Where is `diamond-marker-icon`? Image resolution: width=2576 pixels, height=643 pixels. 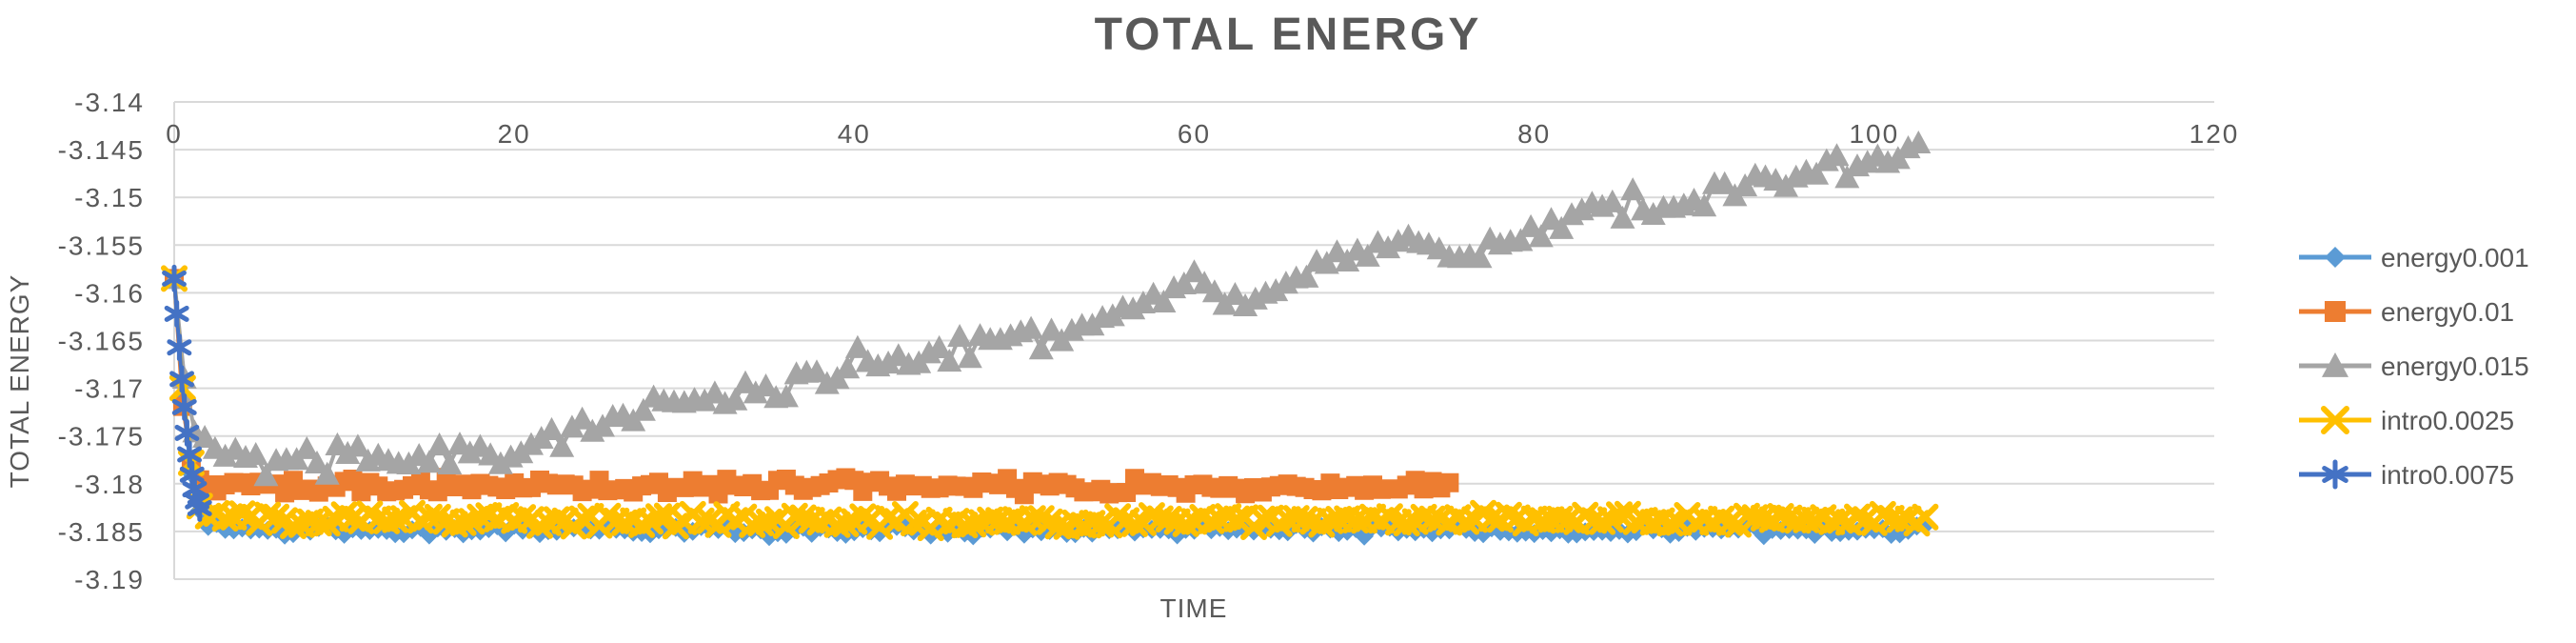 diamond-marker-icon is located at coordinates (2335, 257).